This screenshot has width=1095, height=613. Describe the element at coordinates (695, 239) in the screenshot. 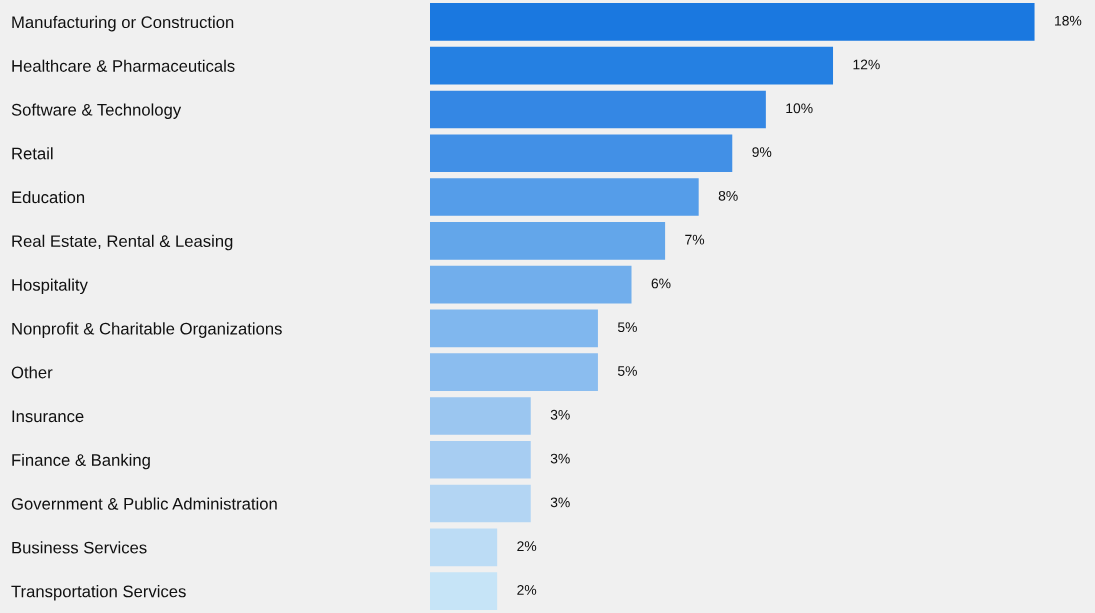

I see `data-label: 7%` at that location.